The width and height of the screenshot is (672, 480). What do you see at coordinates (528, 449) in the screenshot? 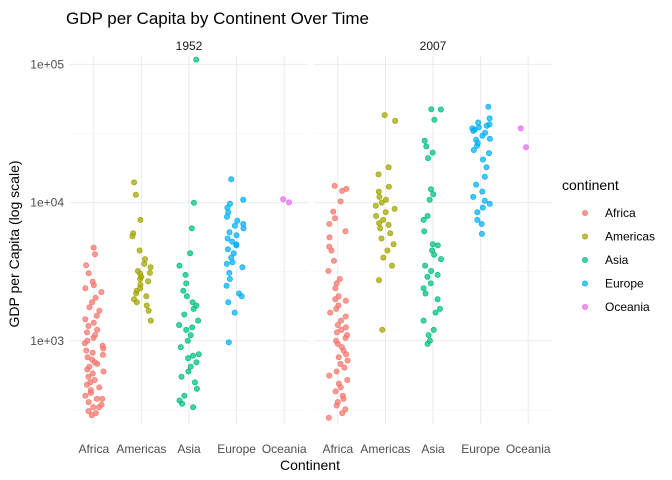
I see `x-tick-label-oceania: Oceania` at bounding box center [528, 449].